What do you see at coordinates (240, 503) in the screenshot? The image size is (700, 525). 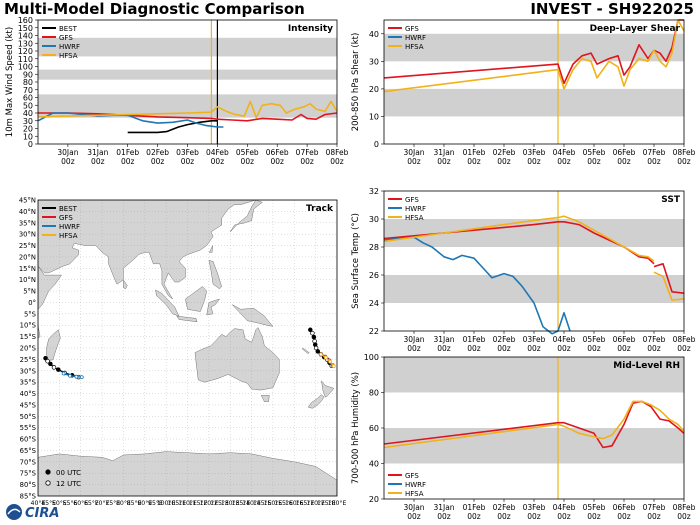 I see `track-lon-label: 135°E` at bounding box center [240, 503].